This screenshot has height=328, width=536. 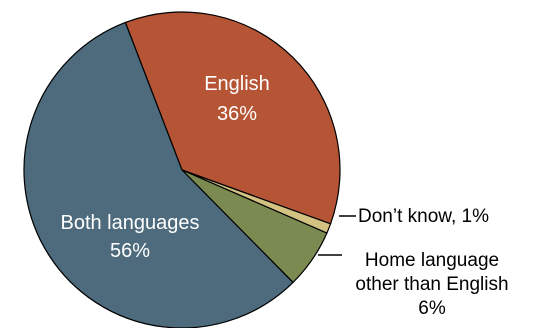 What do you see at coordinates (130, 251) in the screenshot?
I see `slice-value-both-languages: 56%` at bounding box center [130, 251].